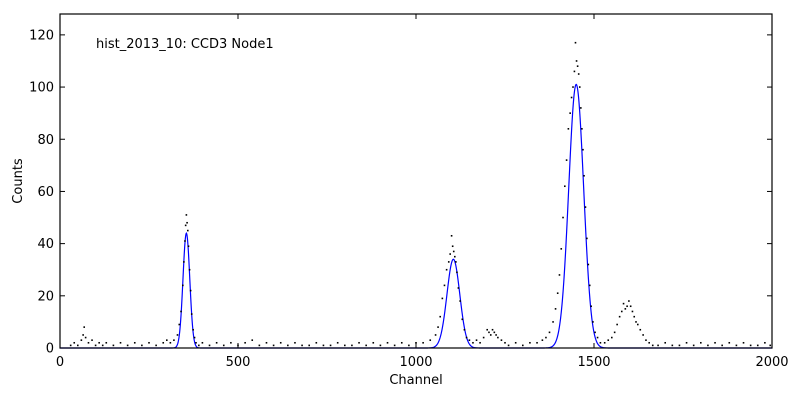 The height and width of the screenshot is (400, 800). I want to click on x-tick-label: 500, so click(238, 362).